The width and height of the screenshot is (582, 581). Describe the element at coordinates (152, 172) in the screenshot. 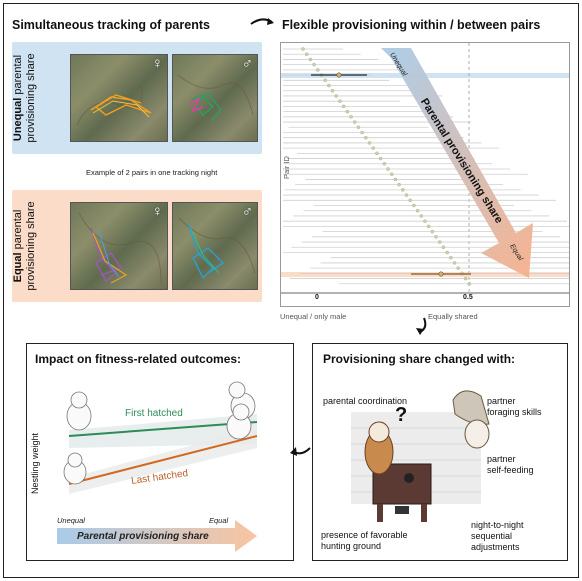

I see `tracking-caption: Example of 2 pairs in one tracking night` at that location.